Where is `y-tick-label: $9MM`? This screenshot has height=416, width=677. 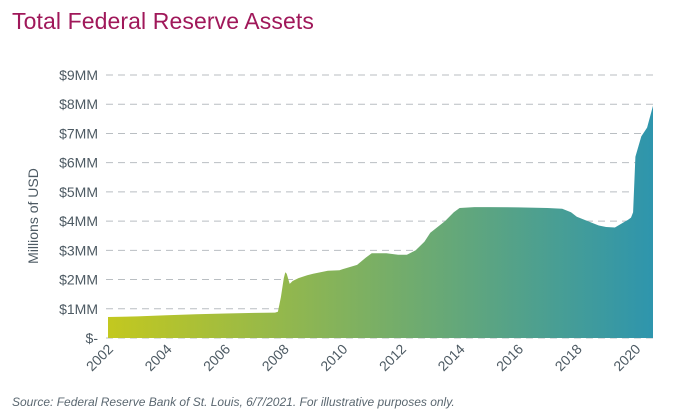
y-tick-label: $9MM is located at coordinates (78, 75).